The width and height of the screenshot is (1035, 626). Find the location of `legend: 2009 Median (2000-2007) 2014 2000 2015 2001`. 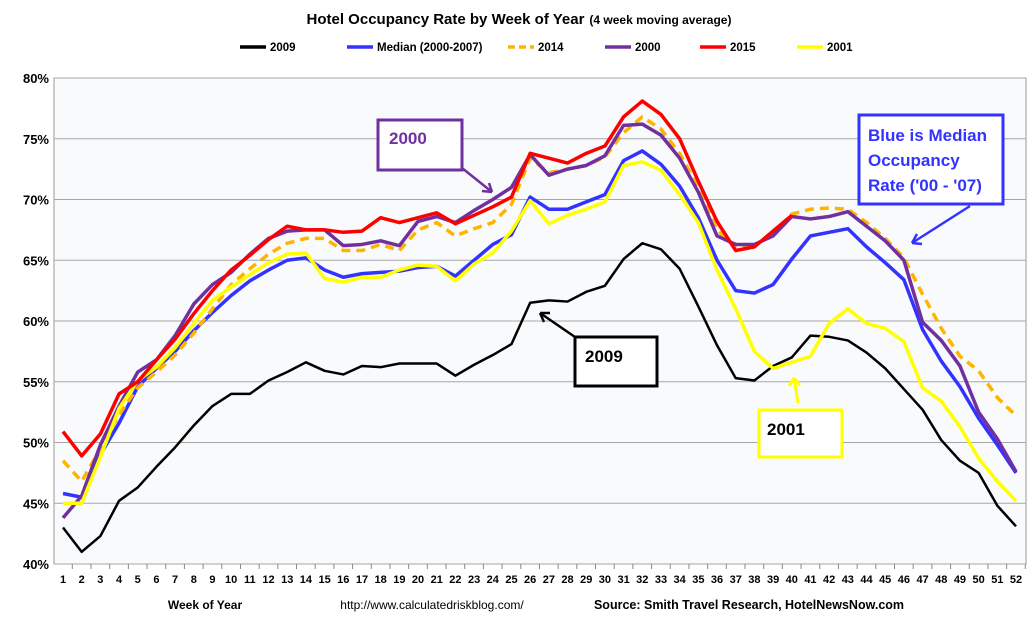

legend: 2009 Median (2000-2007) 2014 2000 2015 2001 is located at coordinates (546, 48).